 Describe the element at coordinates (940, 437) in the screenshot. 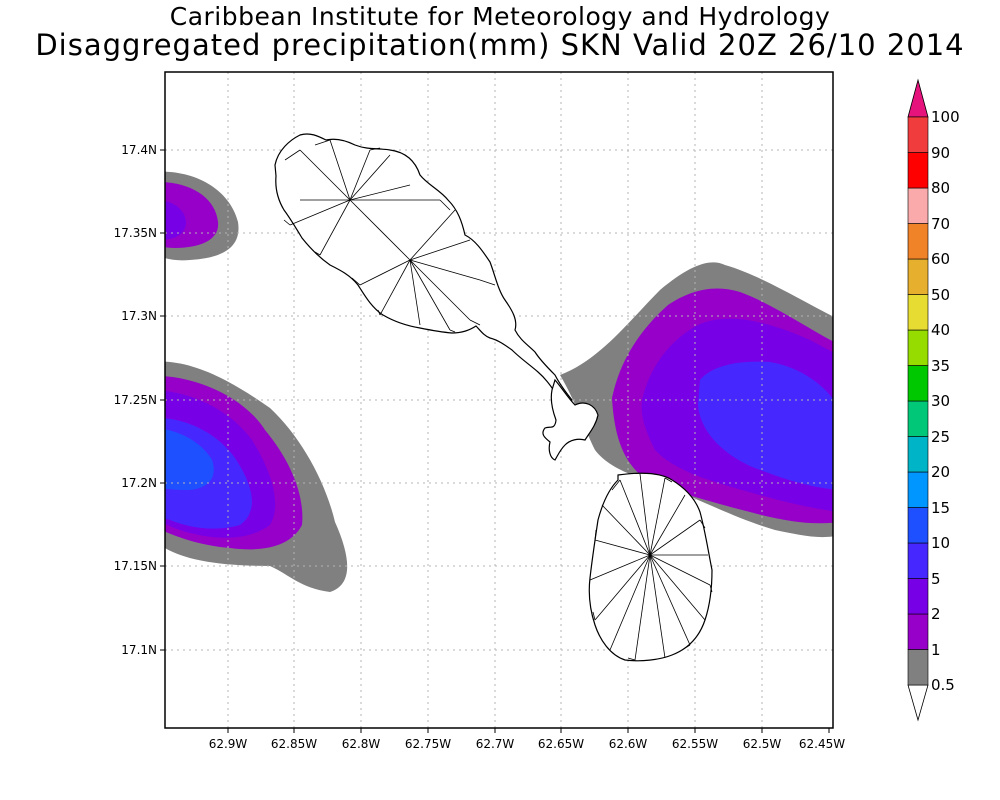

I see `colorbar-label: 25` at that location.